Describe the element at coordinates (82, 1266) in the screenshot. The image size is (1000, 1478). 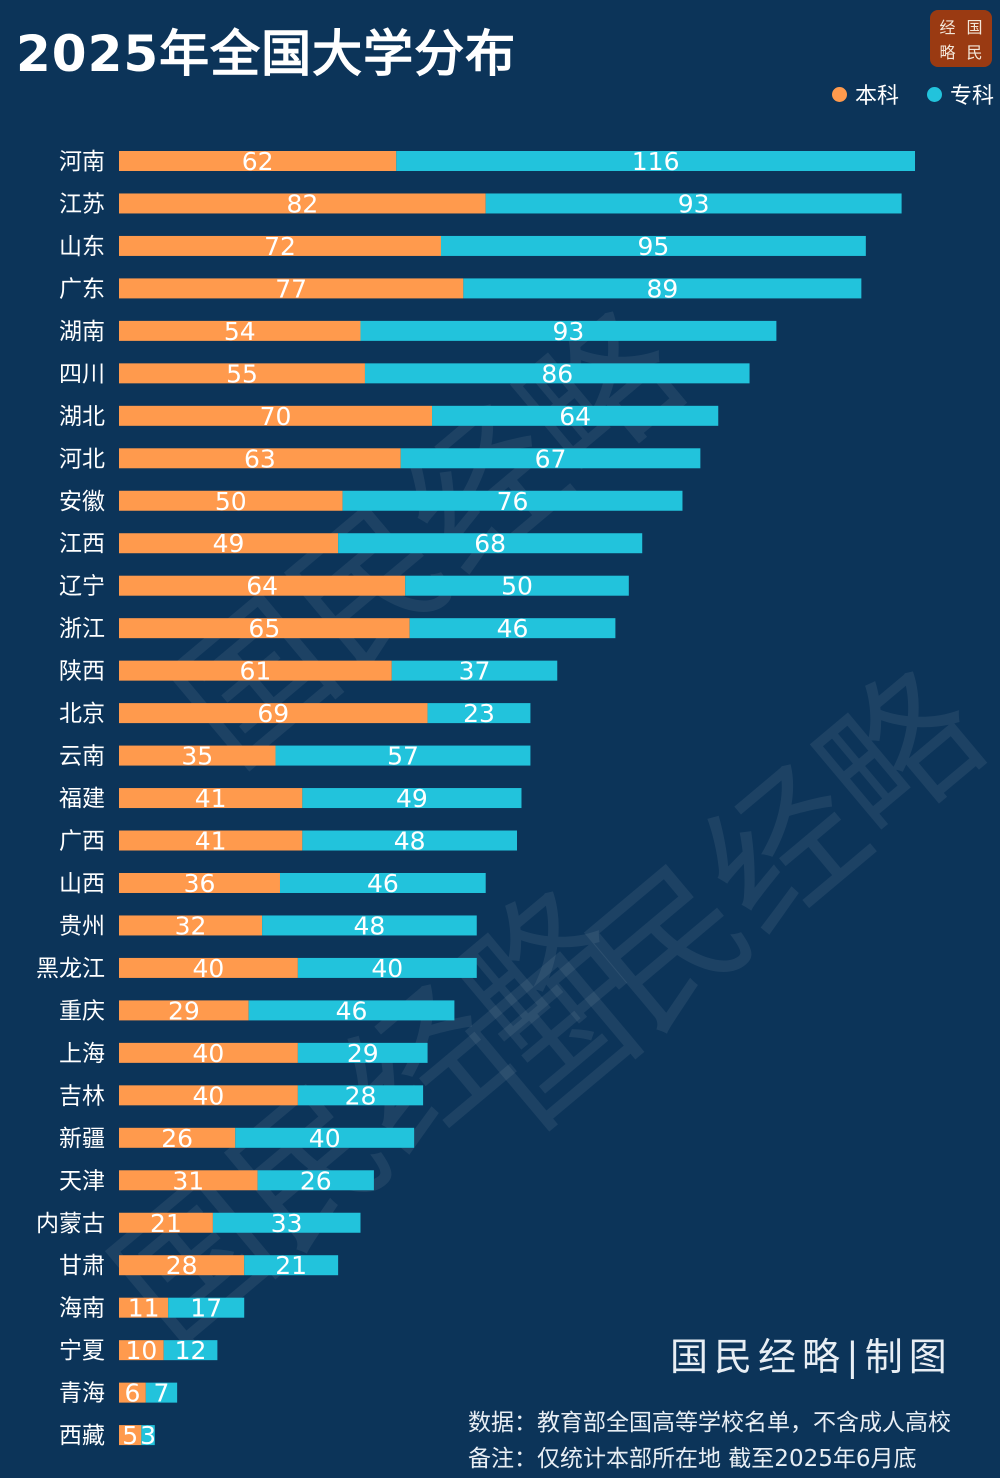
I see `category-label: 甘肃` at that location.